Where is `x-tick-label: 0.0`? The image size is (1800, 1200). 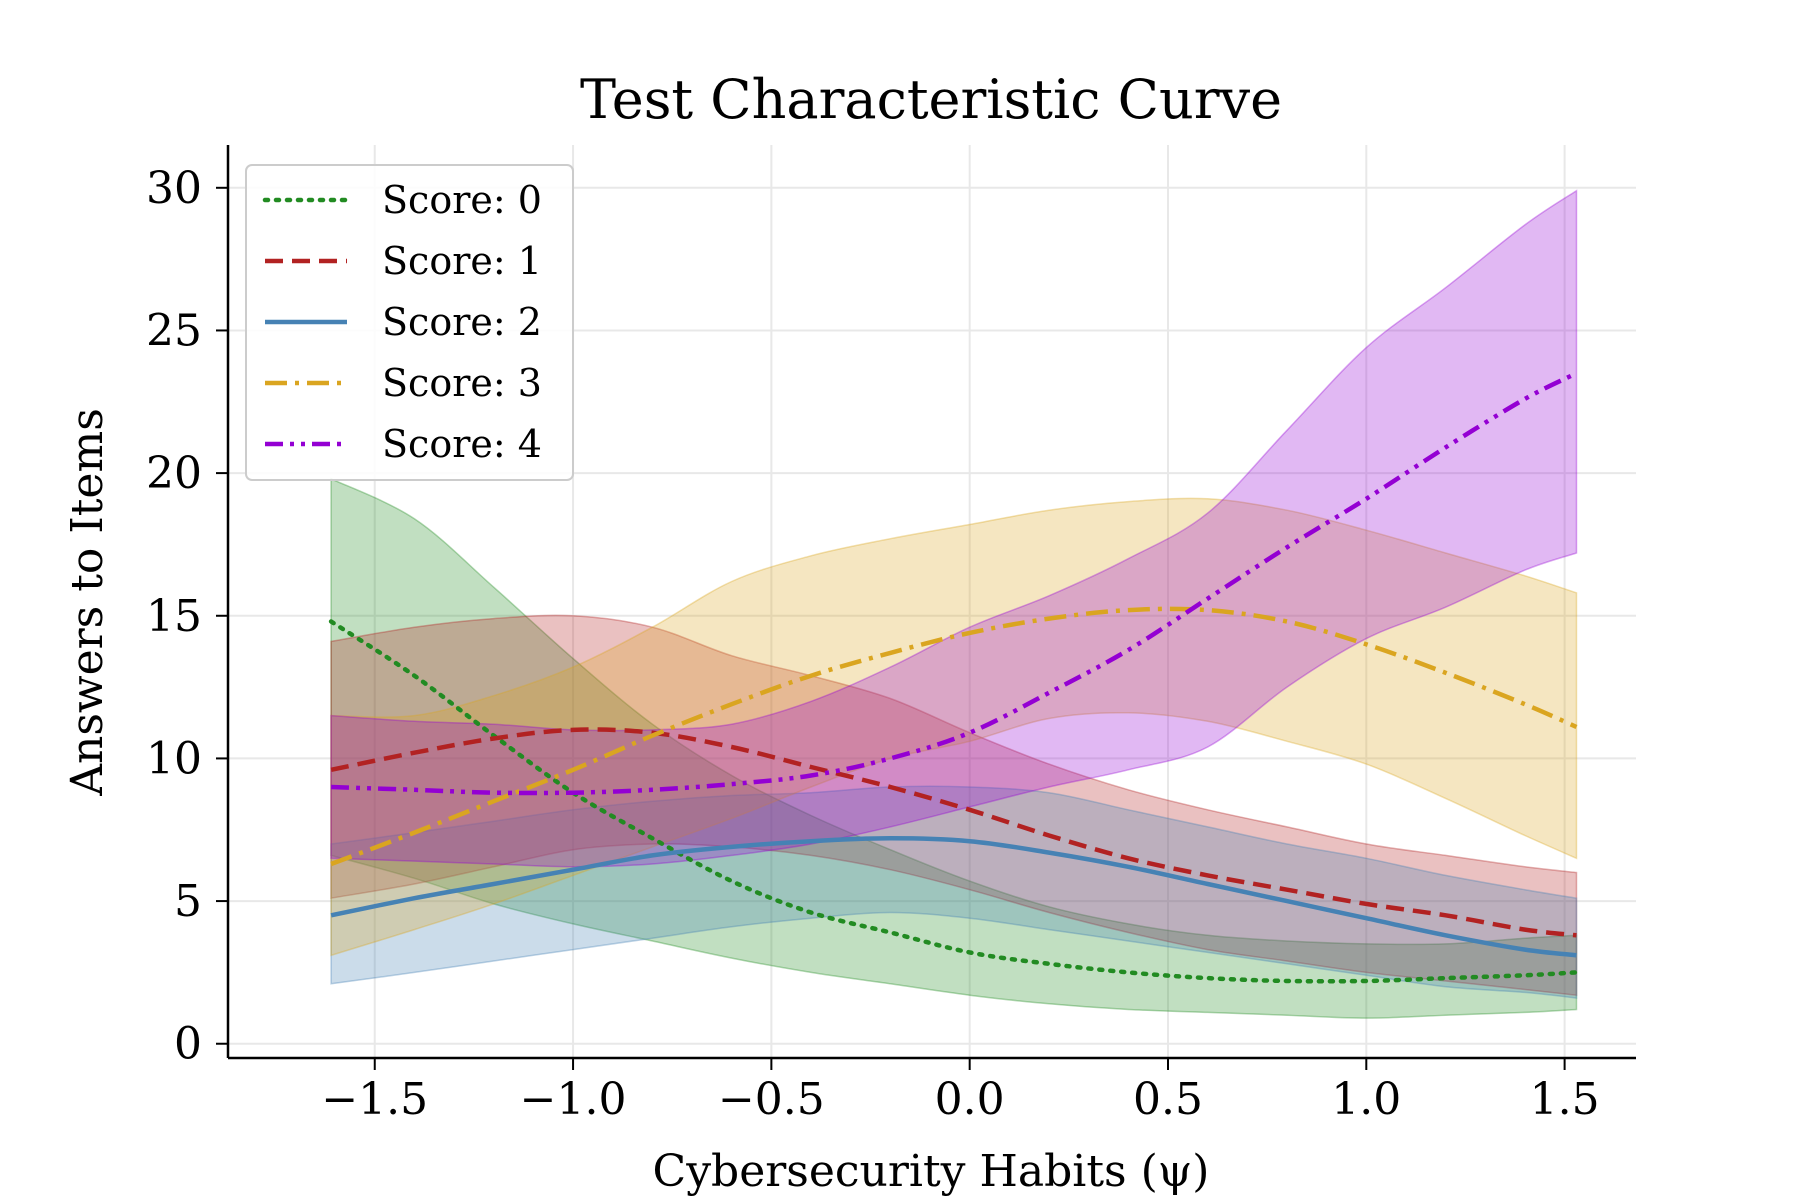
x-tick-label: 0.0 is located at coordinates (970, 1099).